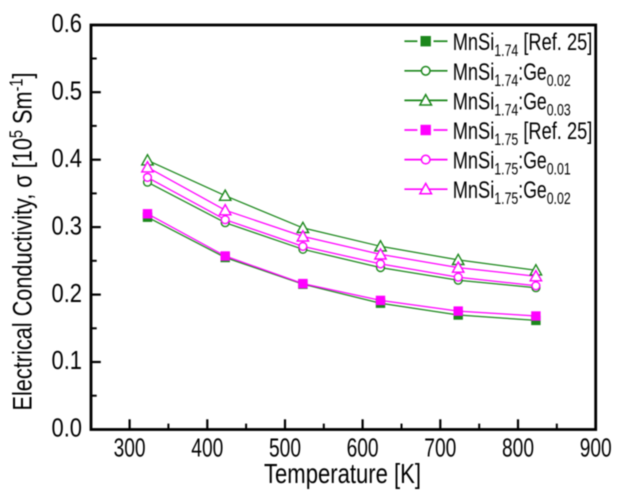 The height and width of the screenshot is (495, 625). I want to click on svg-text: MnSi1.75:Ge0.01, so click(512, 163).